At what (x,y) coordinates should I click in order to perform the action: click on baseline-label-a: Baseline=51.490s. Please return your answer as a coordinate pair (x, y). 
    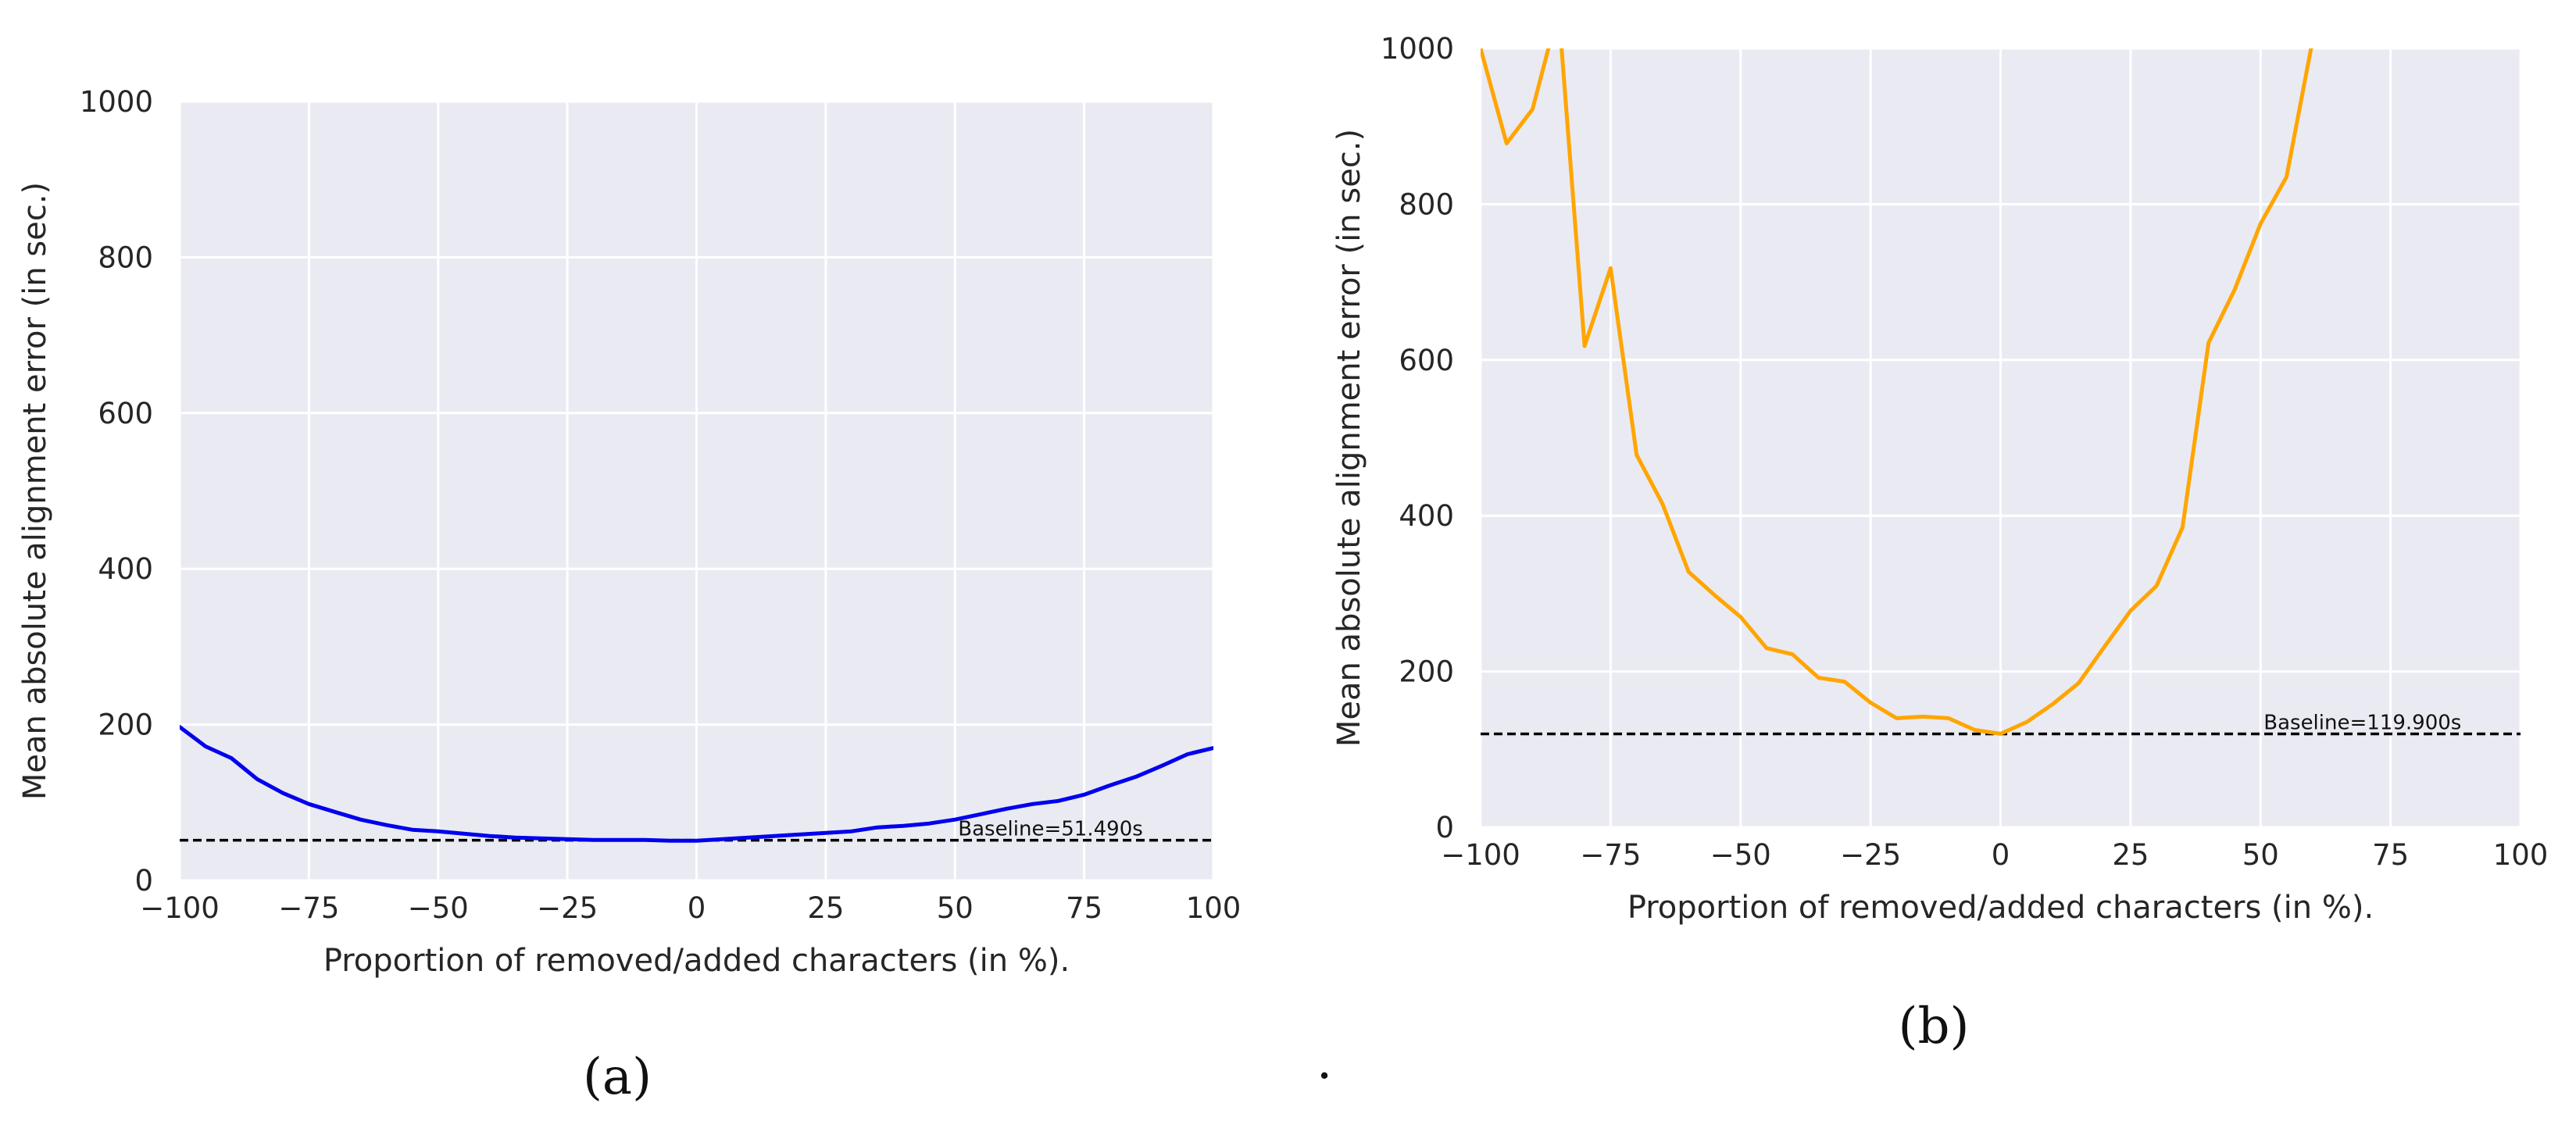
    Looking at the image, I should click on (1051, 829).